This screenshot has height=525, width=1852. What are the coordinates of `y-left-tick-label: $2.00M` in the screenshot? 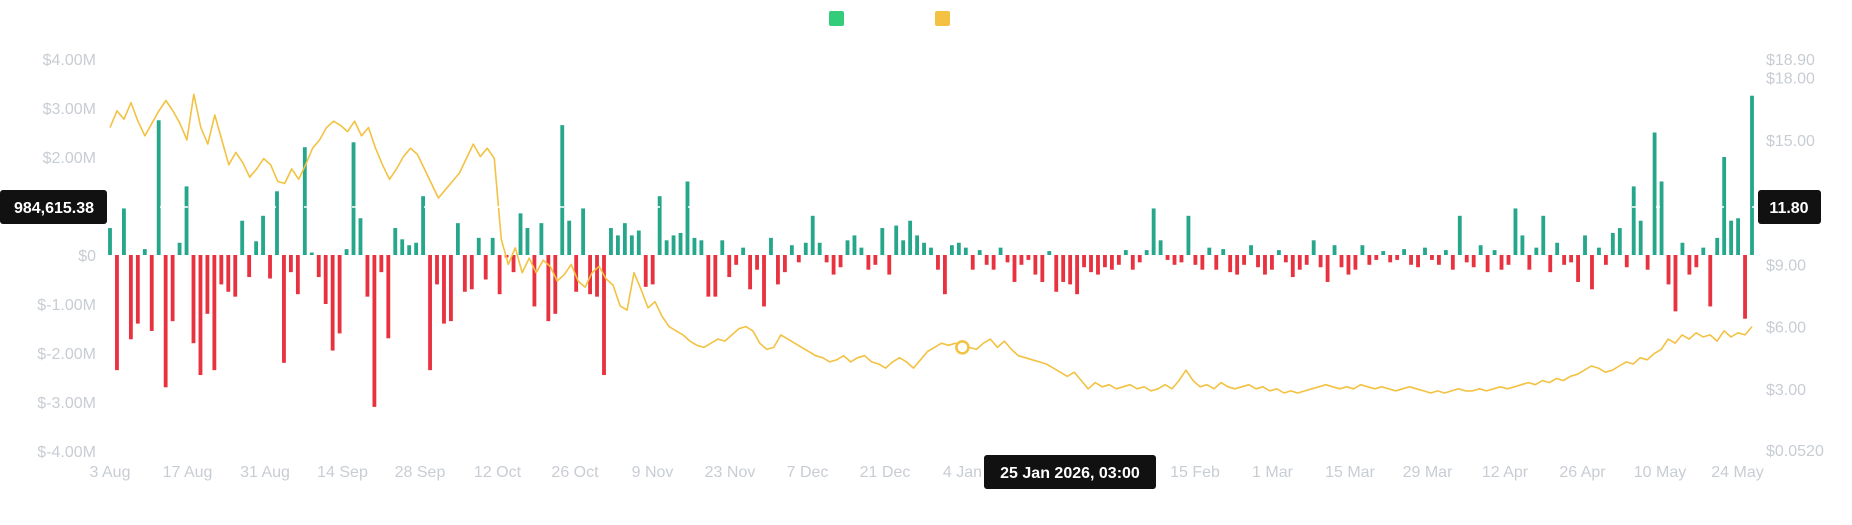 It's located at (69, 158).